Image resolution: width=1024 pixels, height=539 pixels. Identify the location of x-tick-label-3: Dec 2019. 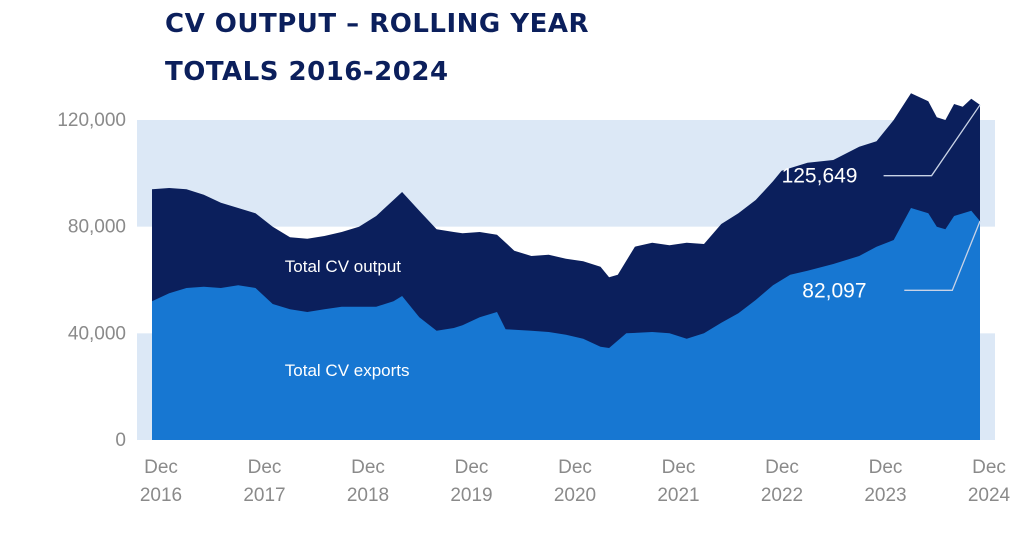
(471, 481).